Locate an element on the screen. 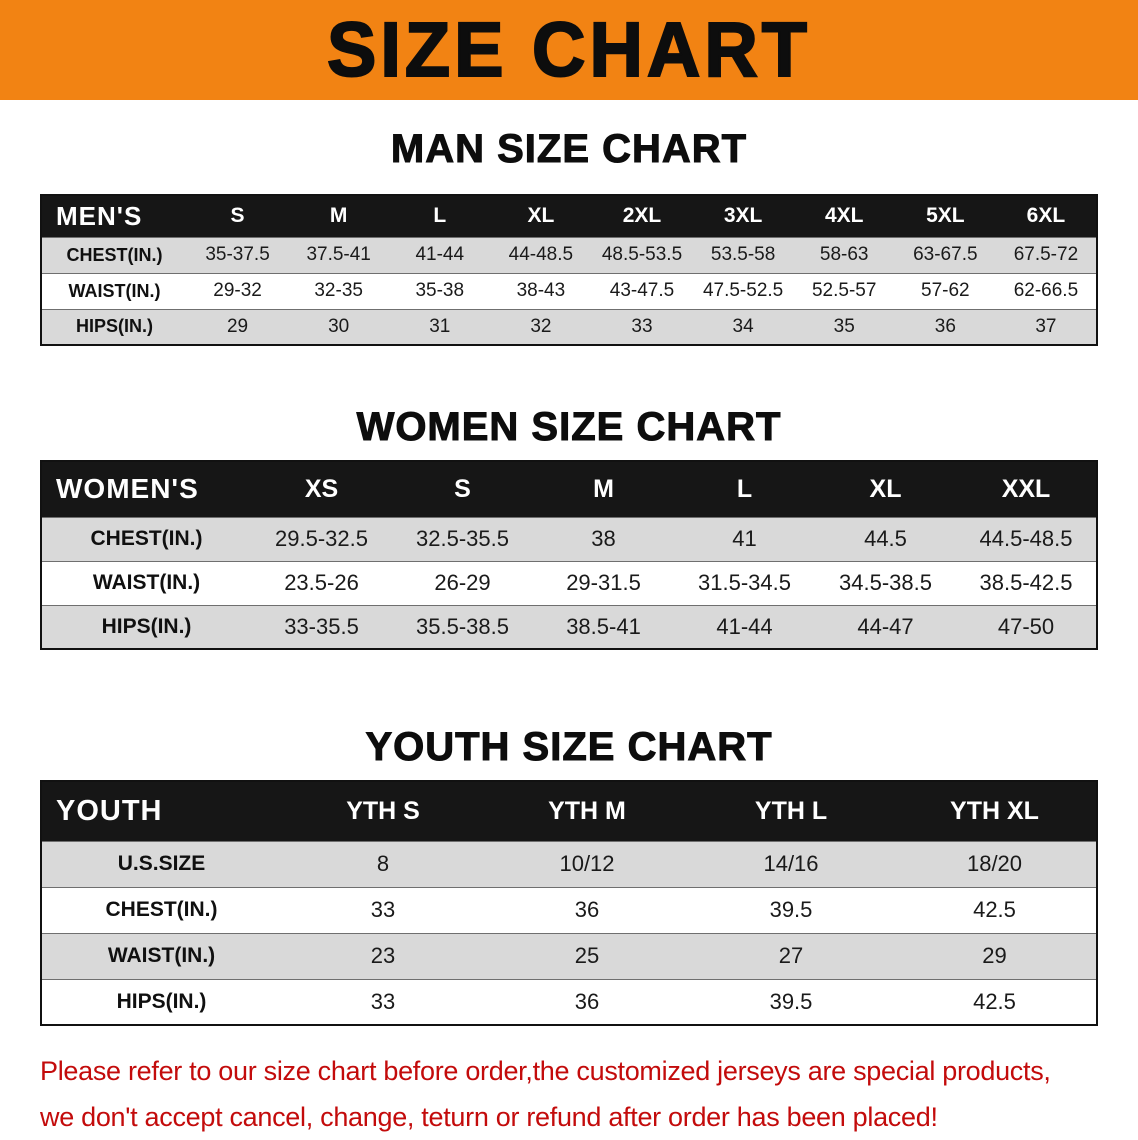 The height and width of the screenshot is (1140, 1138). column-header: 3XL is located at coordinates (743, 216).